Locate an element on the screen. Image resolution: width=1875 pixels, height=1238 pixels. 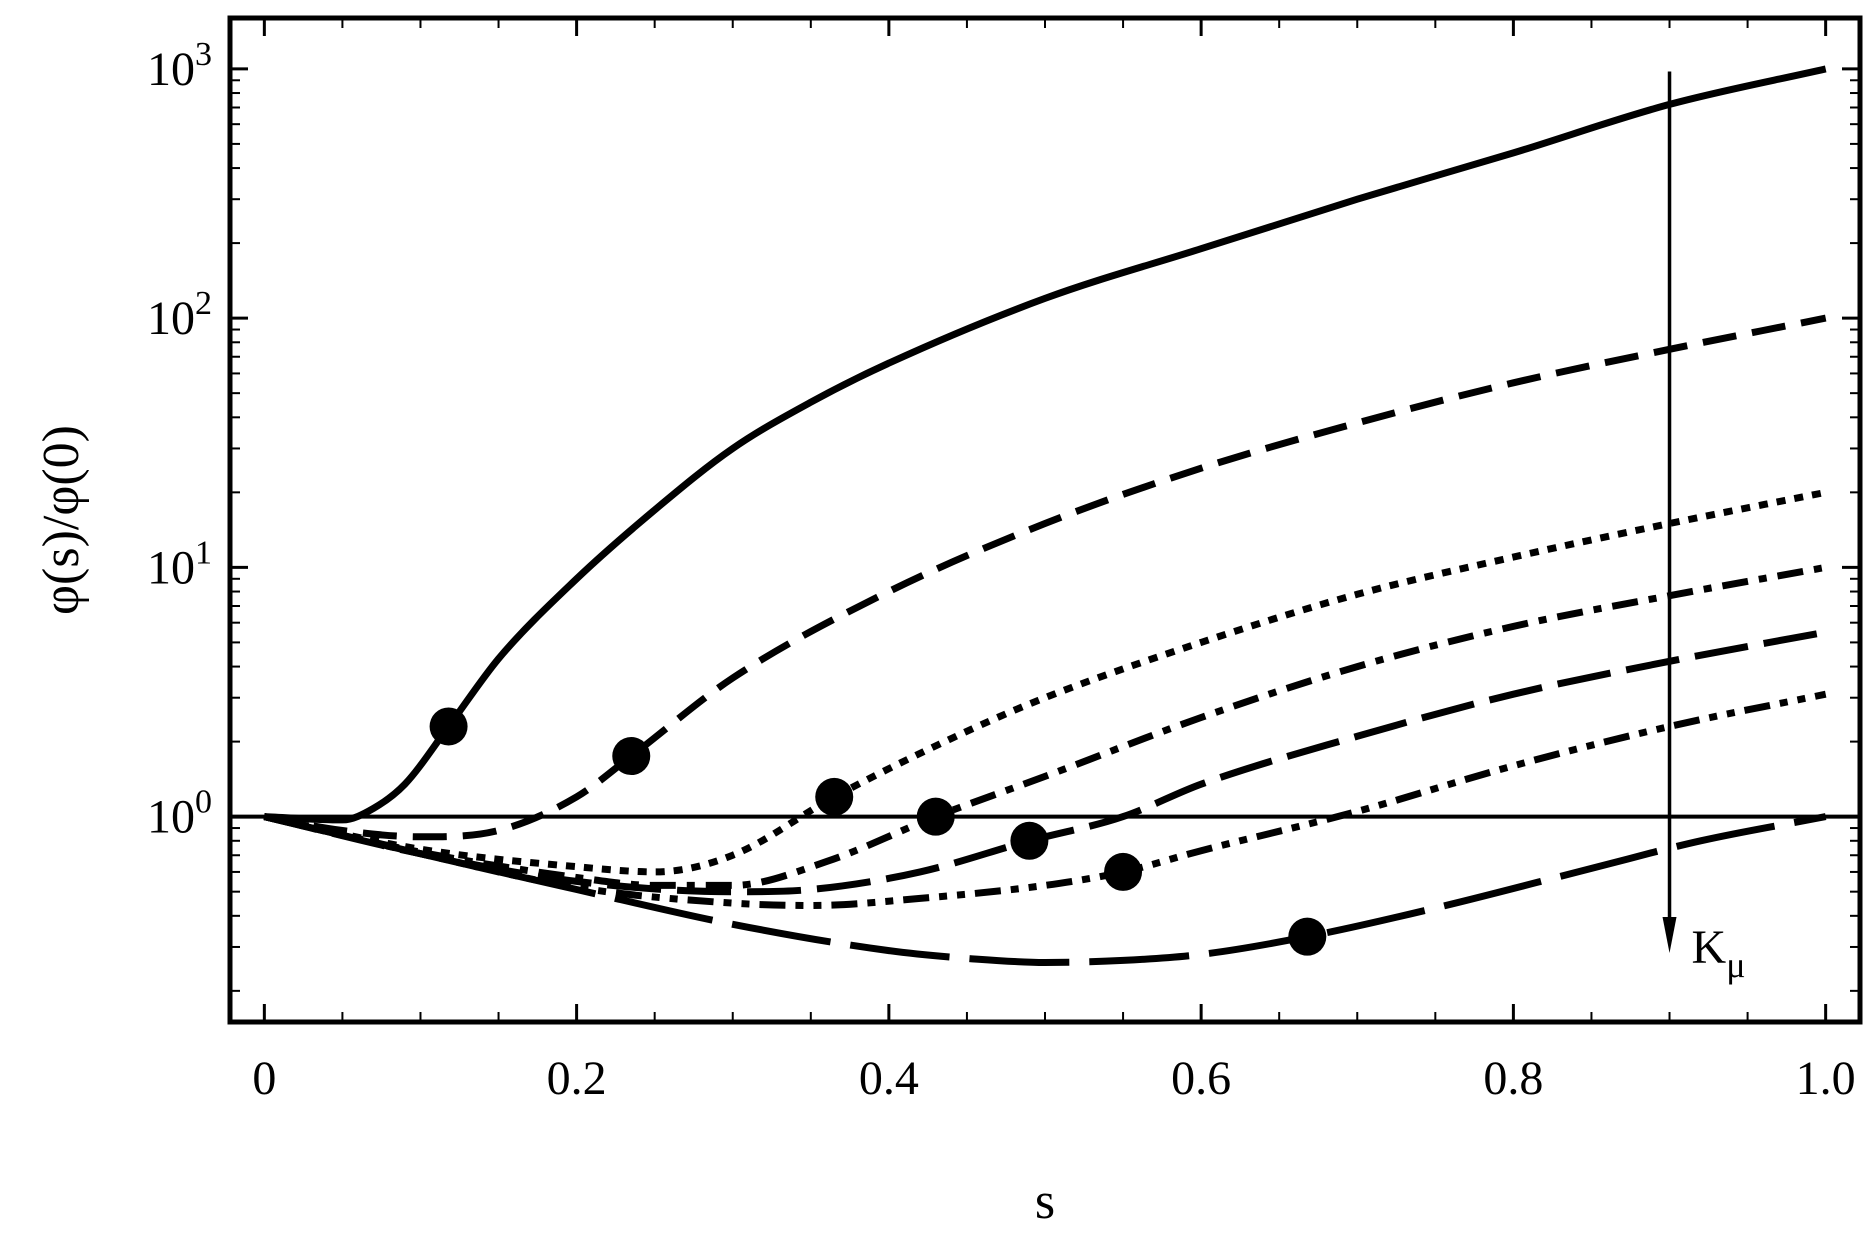
k-mu-arrowhead is located at coordinates (1669, 934).